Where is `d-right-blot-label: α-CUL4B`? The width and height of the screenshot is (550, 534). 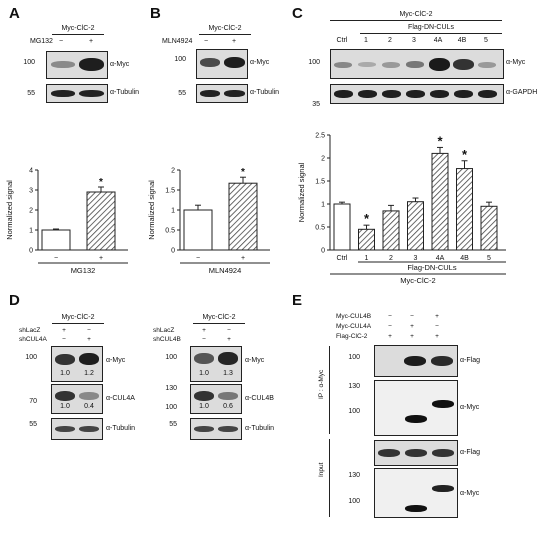
d-right-blot-label: α-CUL4B is located at coordinates (259, 398).